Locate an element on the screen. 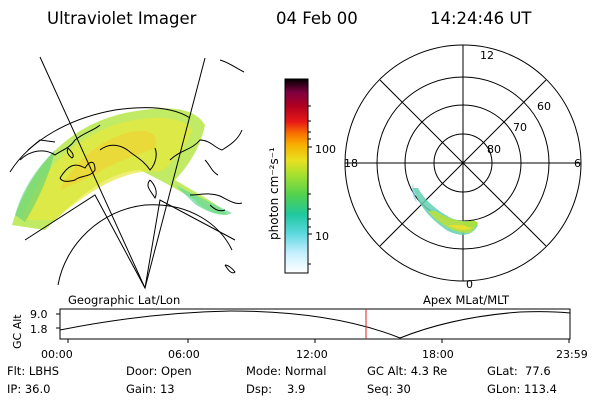  apex-panel-label: Apex MLat/MLT is located at coordinates (466, 300).